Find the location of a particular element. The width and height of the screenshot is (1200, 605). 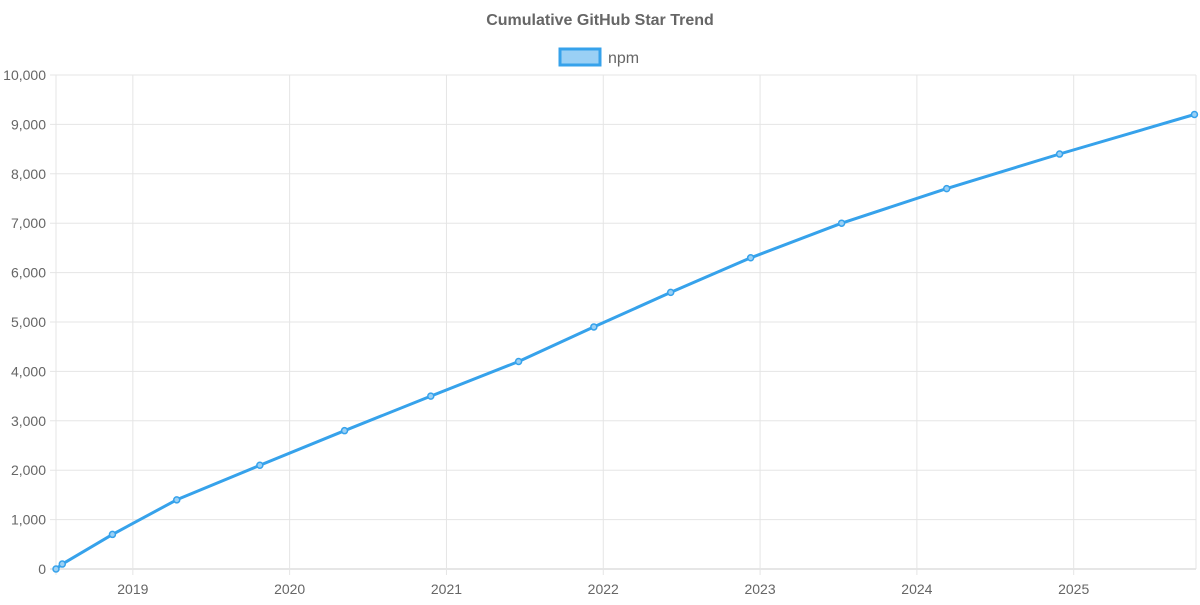

legend: npm is located at coordinates (598, 57).